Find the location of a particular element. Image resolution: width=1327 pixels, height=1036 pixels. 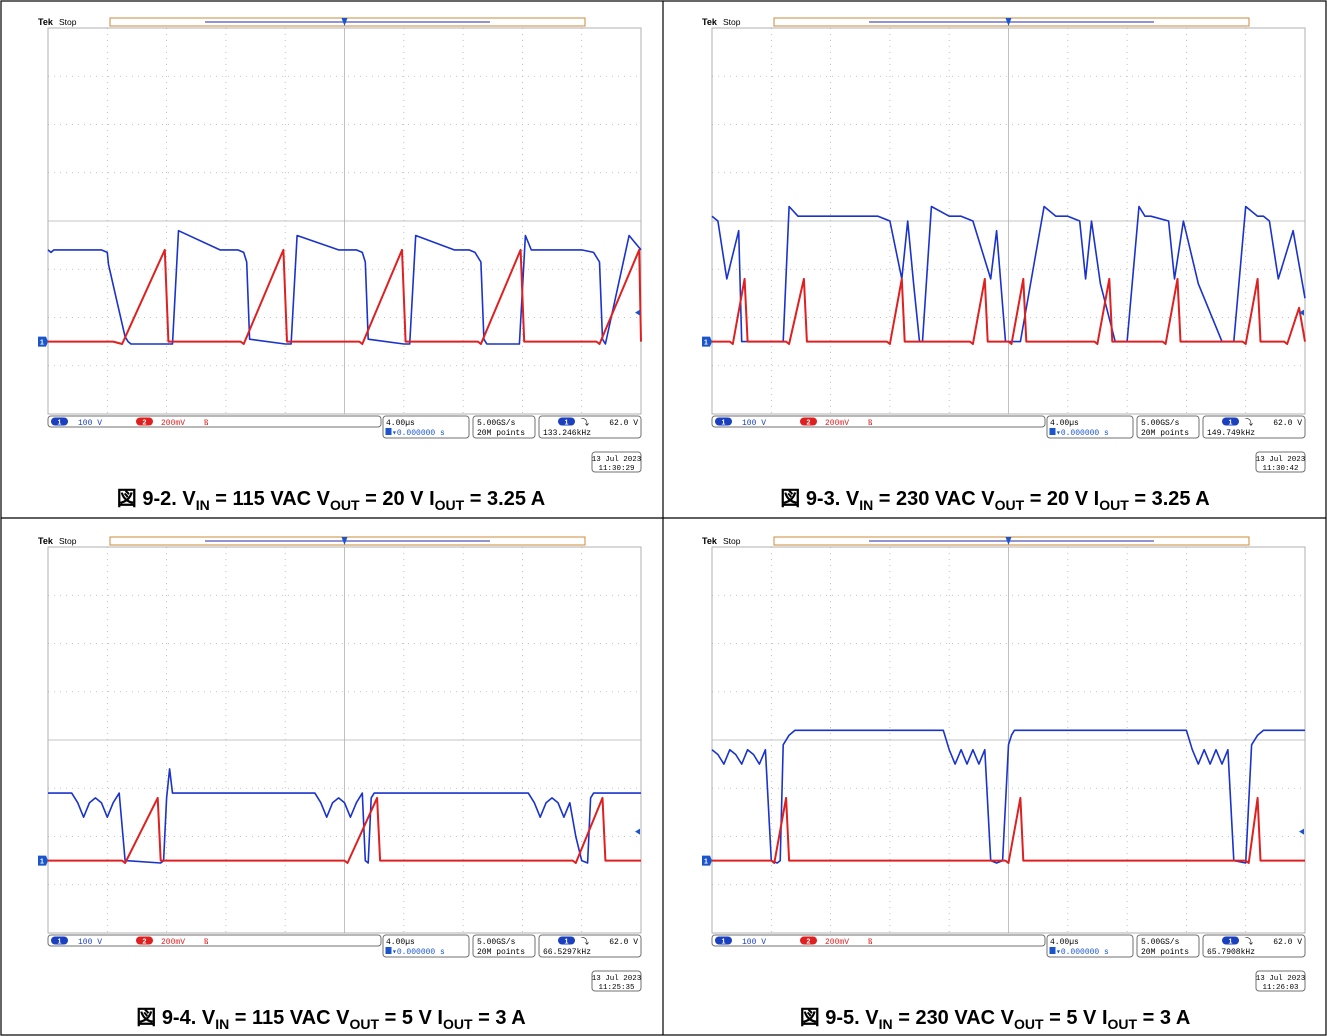

caption-vout-value: = 20 V is located at coordinates (394, 499).